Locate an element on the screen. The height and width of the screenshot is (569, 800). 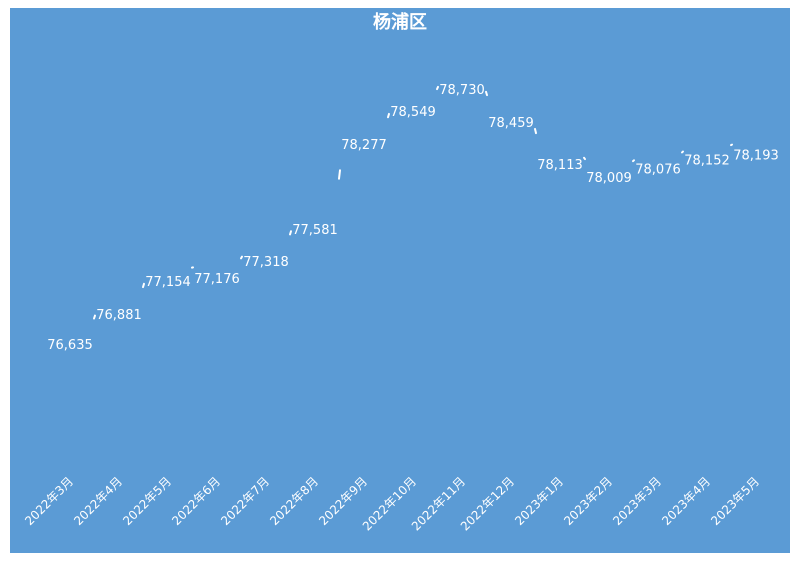
data-label: 78,009 is located at coordinates (609, 178).